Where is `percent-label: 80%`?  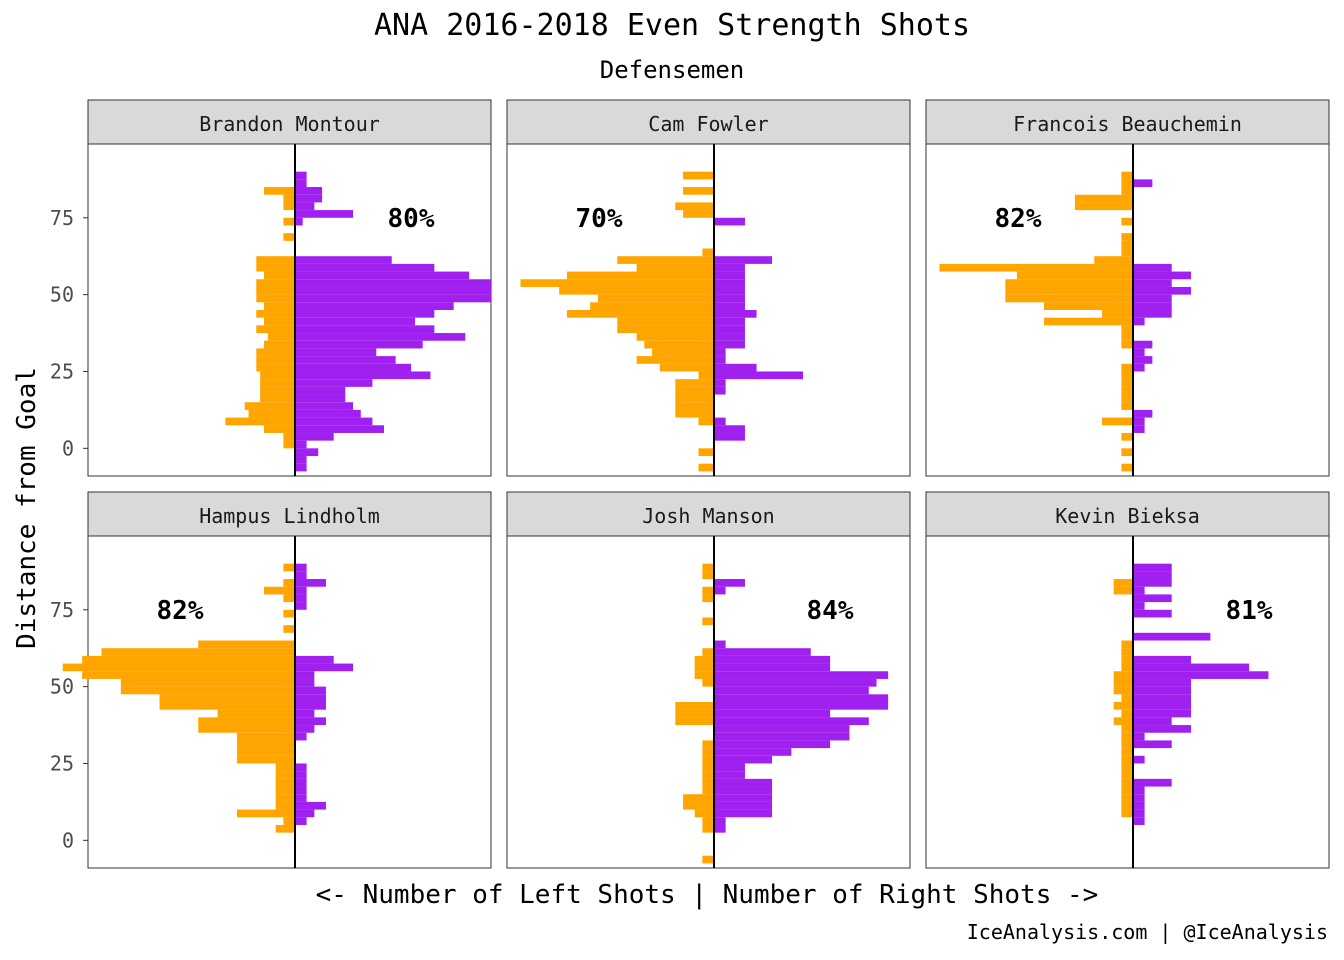
percent-label: 80% is located at coordinates (411, 219).